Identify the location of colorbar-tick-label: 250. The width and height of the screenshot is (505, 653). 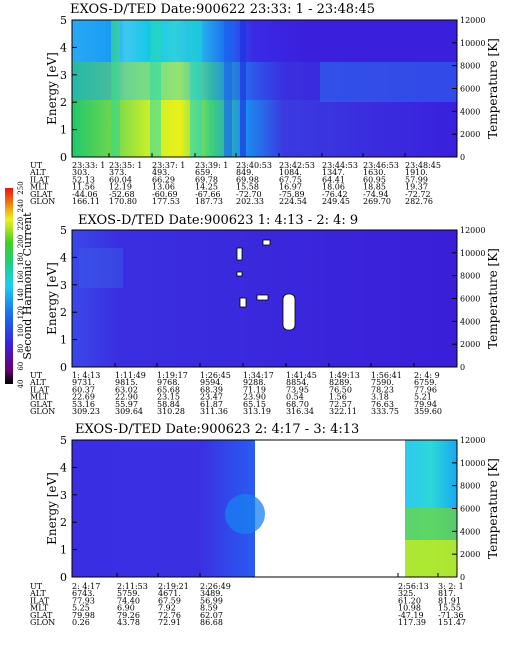
(21, 187).